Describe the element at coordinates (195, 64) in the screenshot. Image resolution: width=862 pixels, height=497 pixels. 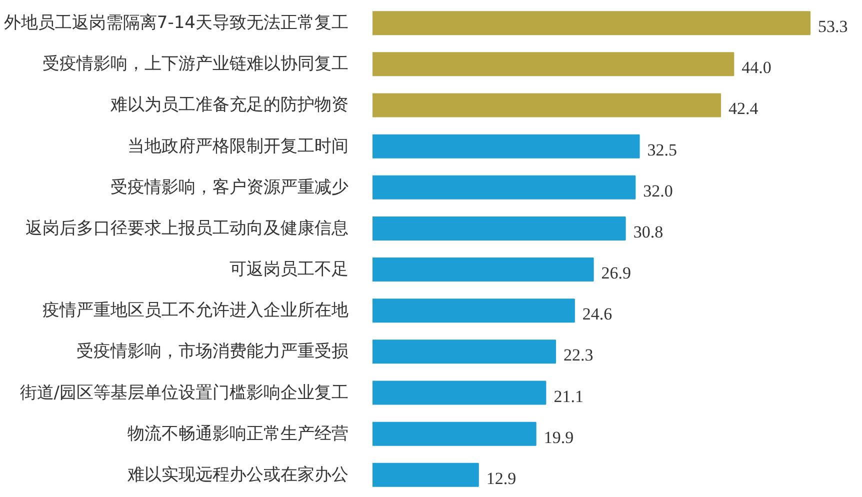
I see `y-tick-label: 受疫情影响，上下游产业链难以协同复工` at that location.